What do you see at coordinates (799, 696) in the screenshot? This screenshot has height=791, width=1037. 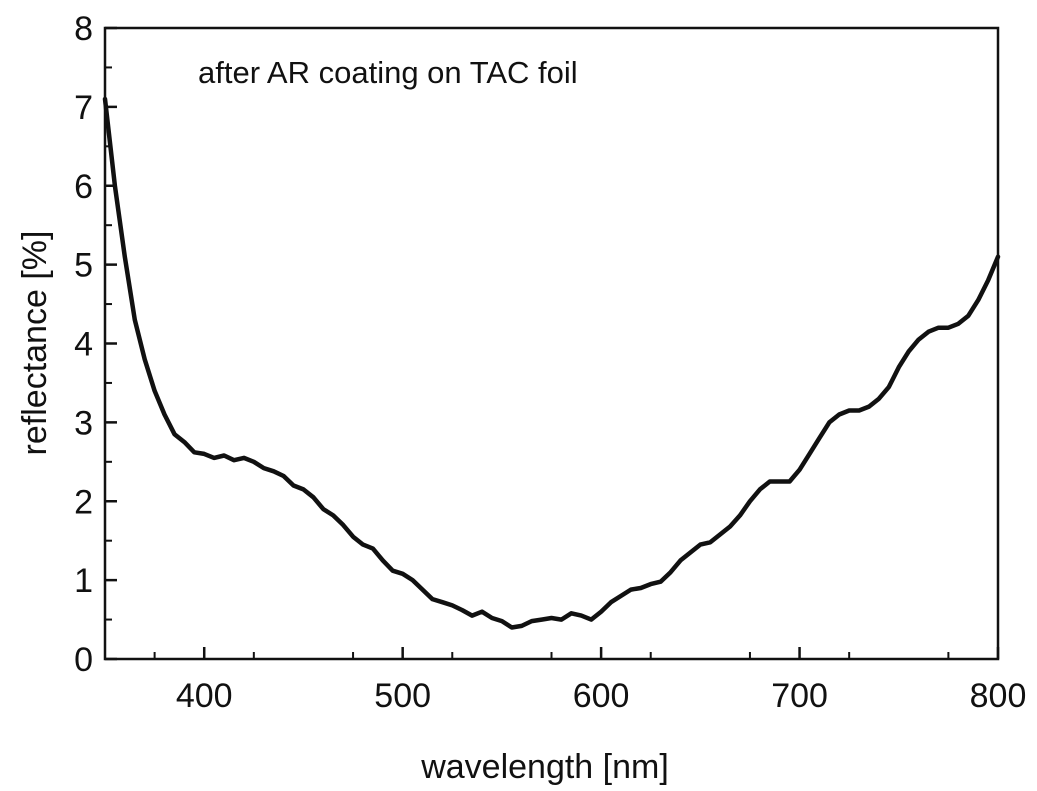 I see `x-tick-label: 700` at bounding box center [799, 696].